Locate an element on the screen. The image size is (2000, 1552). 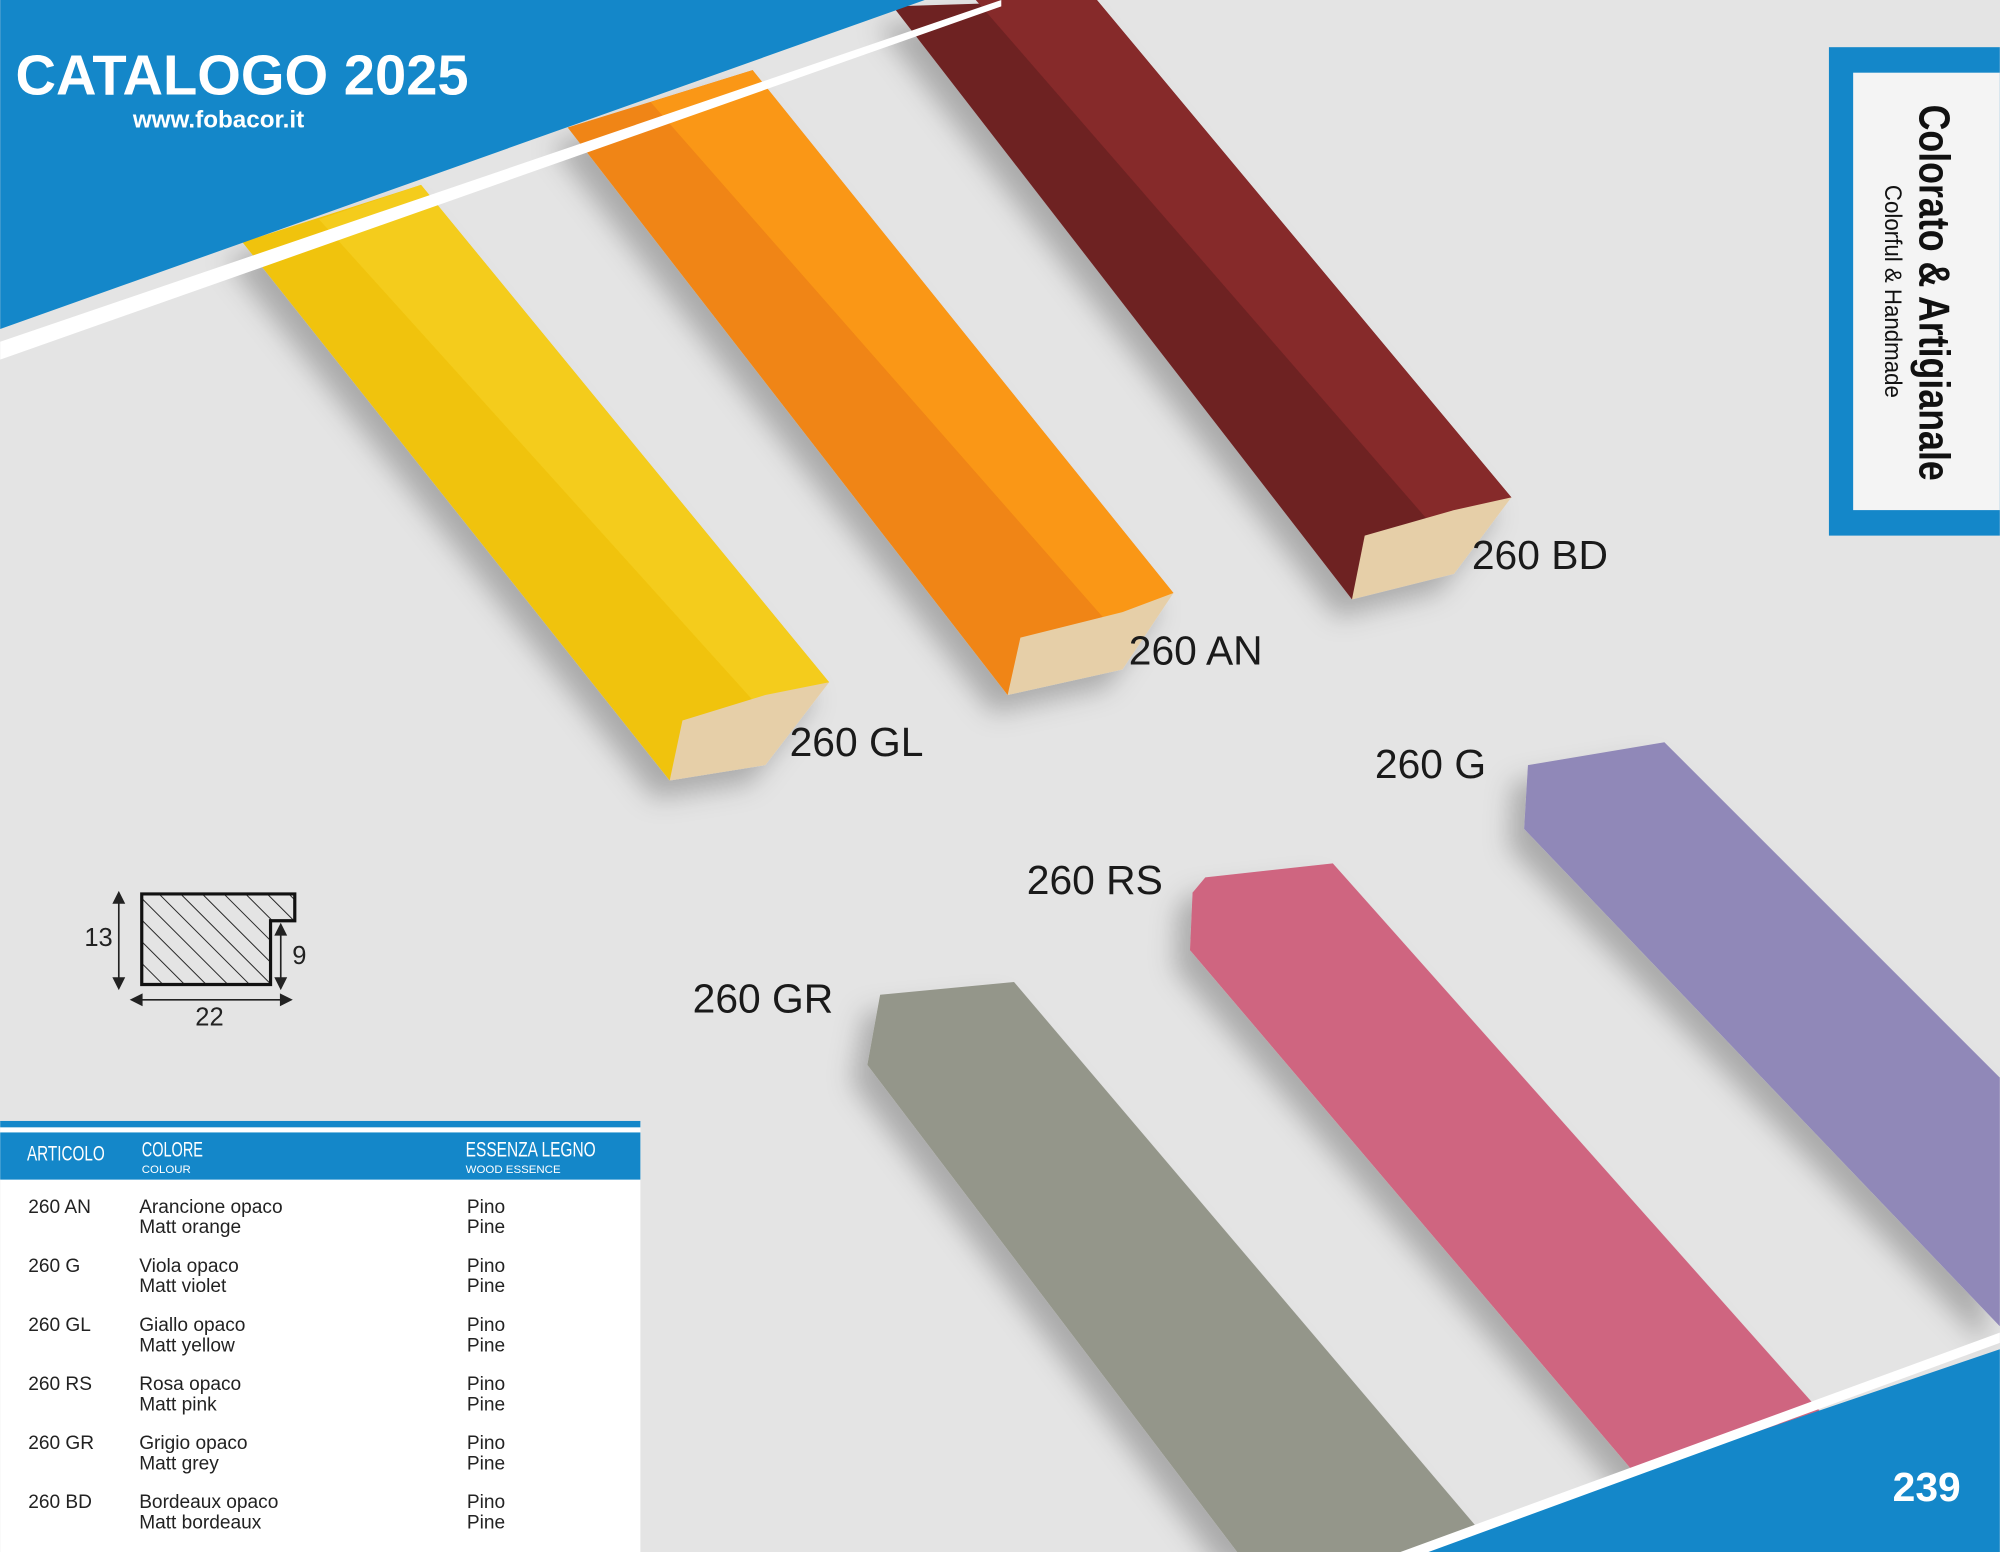
row-color: Bordeaux opaco is located at coordinates (208, 1502).